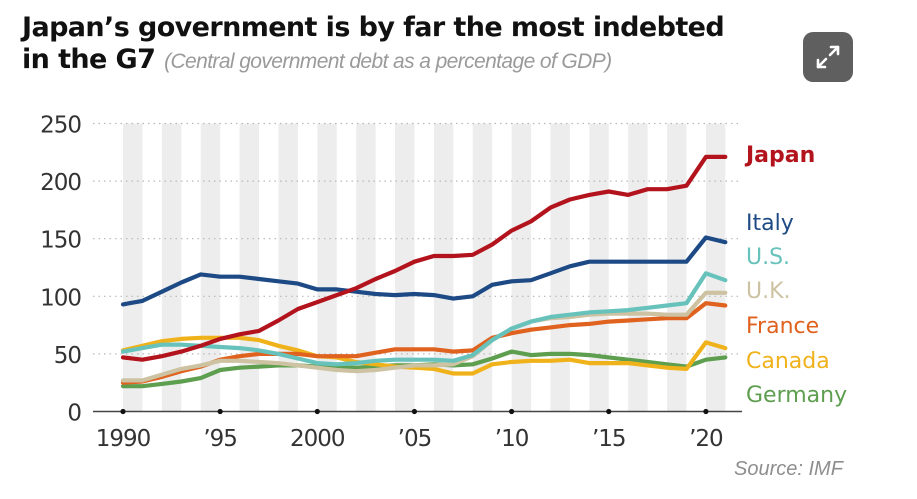  What do you see at coordinates (415, 439) in the screenshot?
I see `x-tick-label: ’05` at bounding box center [415, 439].